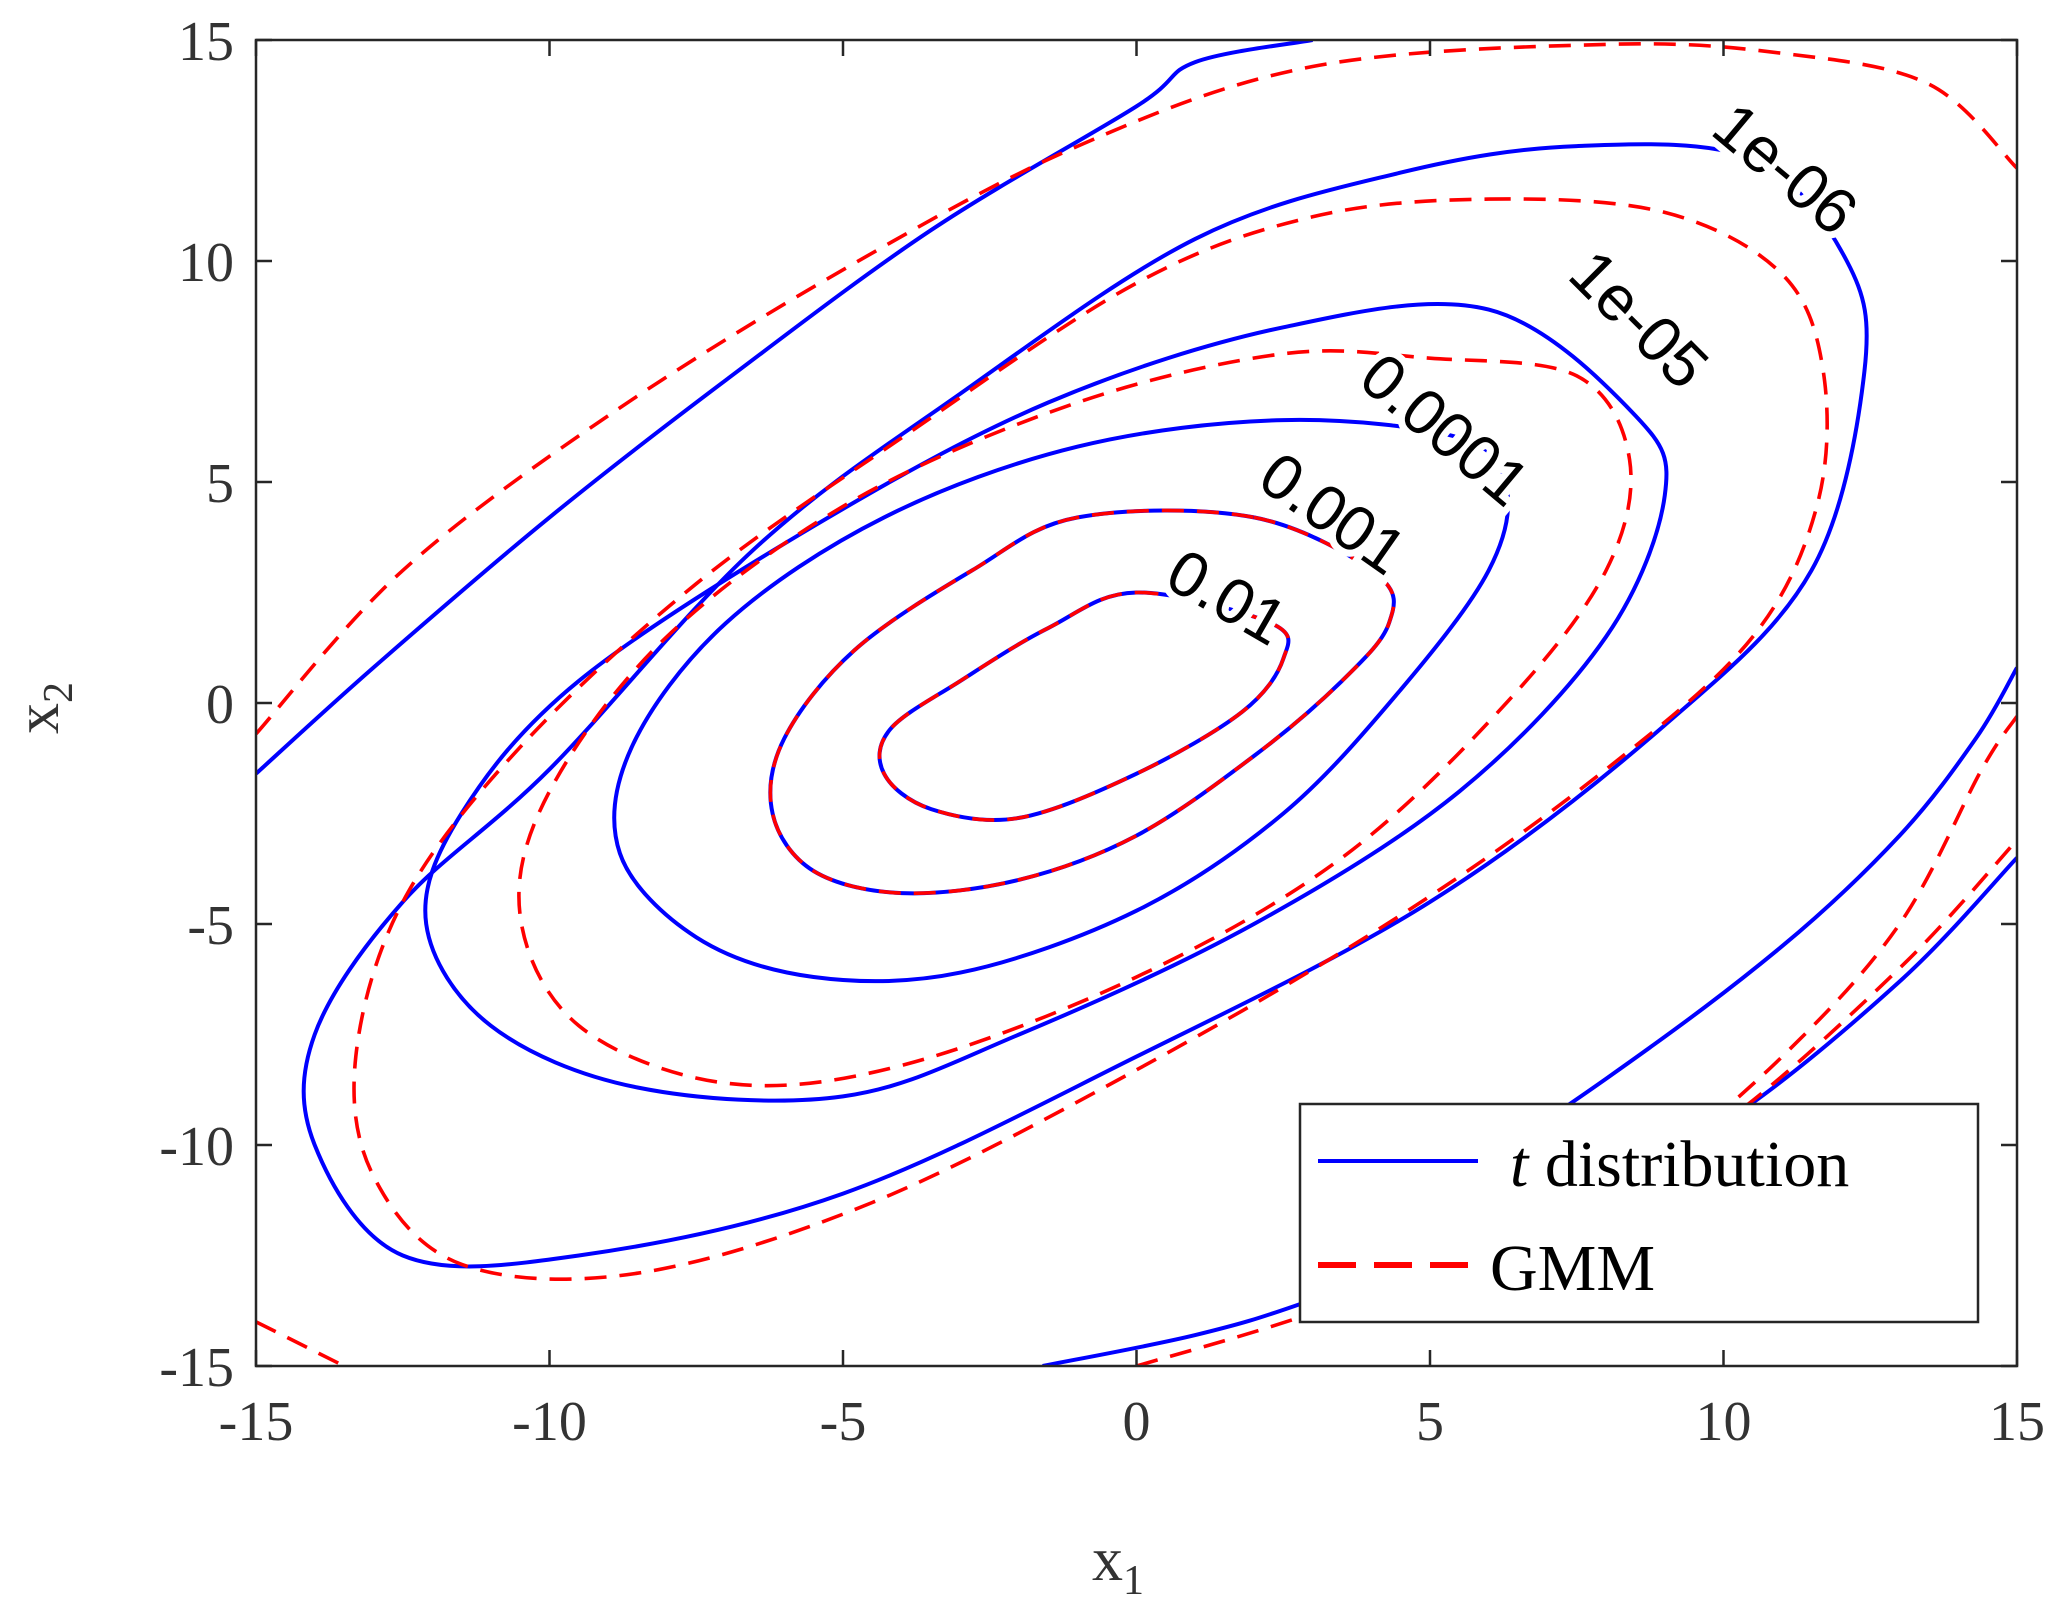 Image resolution: width=2067 pixels, height=1619 pixels. Describe the element at coordinates (843, 1422) in the screenshot. I see `x-tick-label: -5` at that location.